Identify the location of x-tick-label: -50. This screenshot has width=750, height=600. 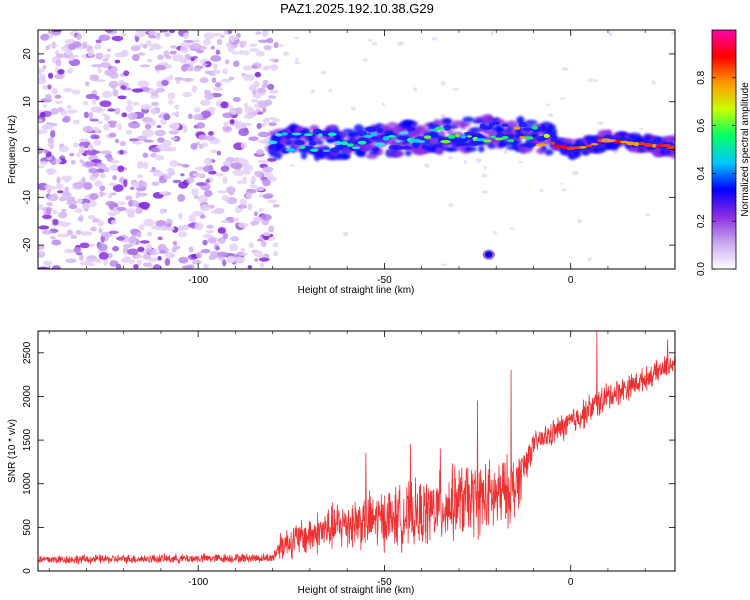
(384, 582).